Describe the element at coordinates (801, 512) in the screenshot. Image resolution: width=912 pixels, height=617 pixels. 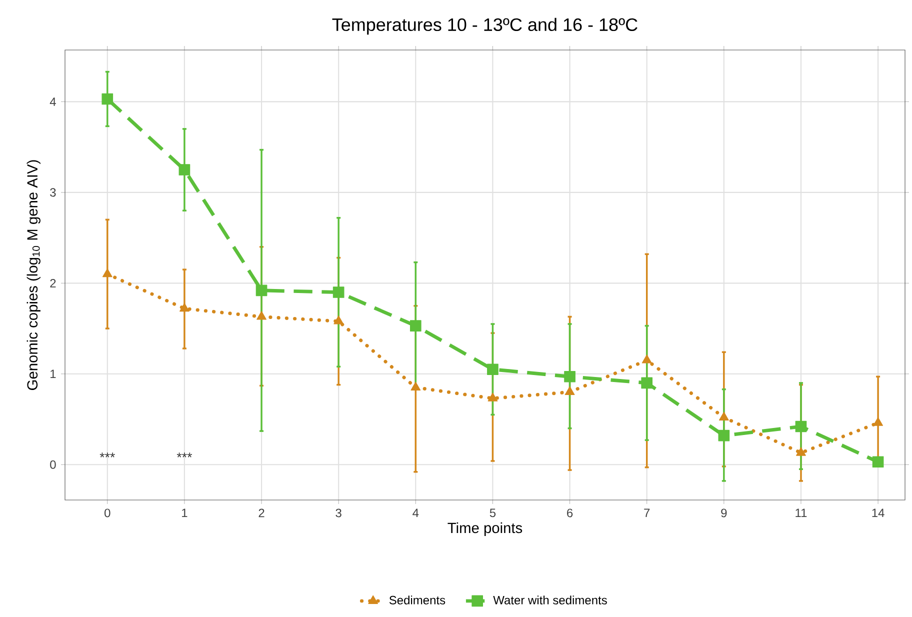
I see `x-tick-label: 11` at that location.